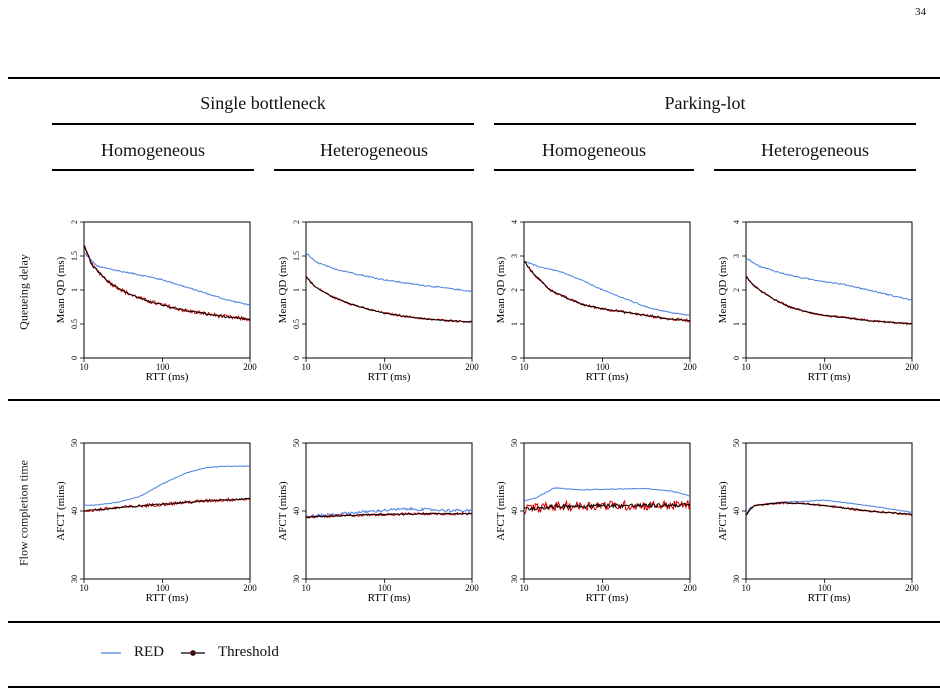 The height and width of the screenshot is (694, 940). Describe the element at coordinates (474, 400) in the screenshot. I see `row-separator` at that location.